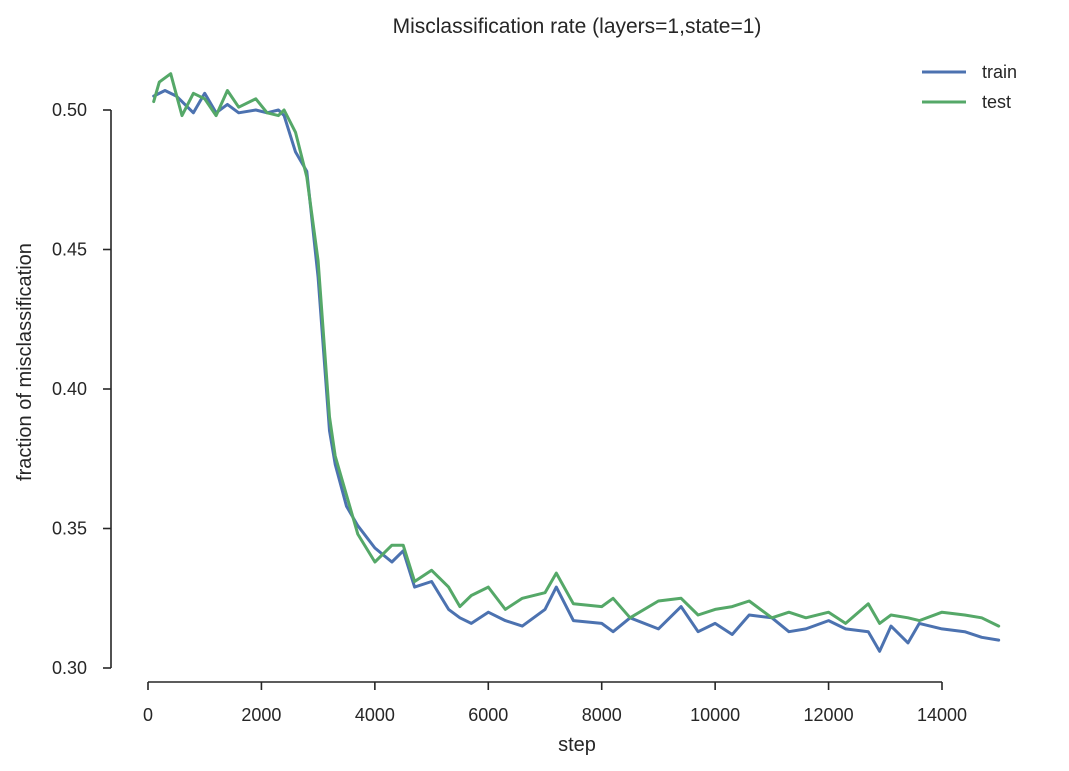  Describe the element at coordinates (942, 715) in the screenshot. I see `x-tick-label: 14000` at that location.